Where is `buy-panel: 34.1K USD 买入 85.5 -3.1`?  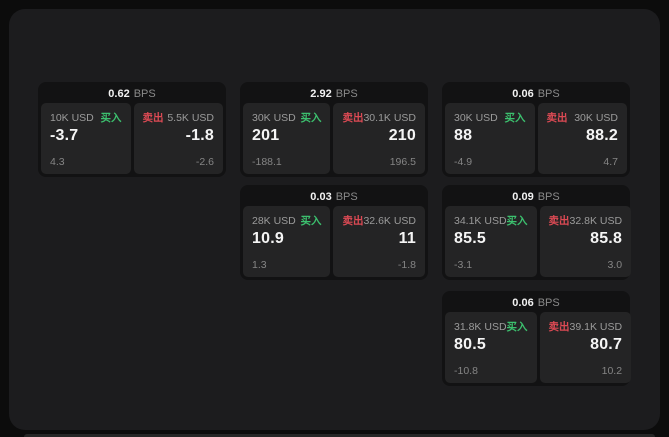 buy-panel: 34.1K USD 买入 85.5 -3.1 is located at coordinates (491, 241).